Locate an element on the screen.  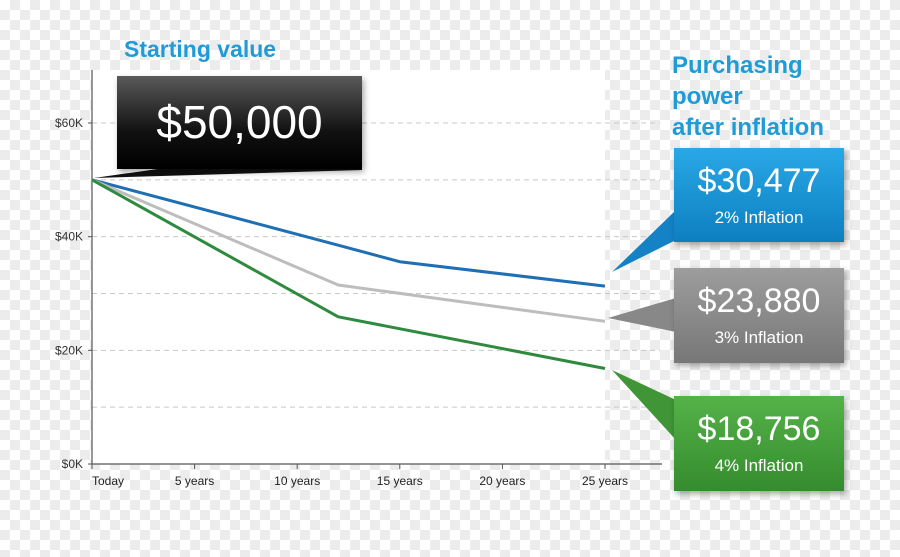
x-tick-label: 15 years is located at coordinates (400, 481).